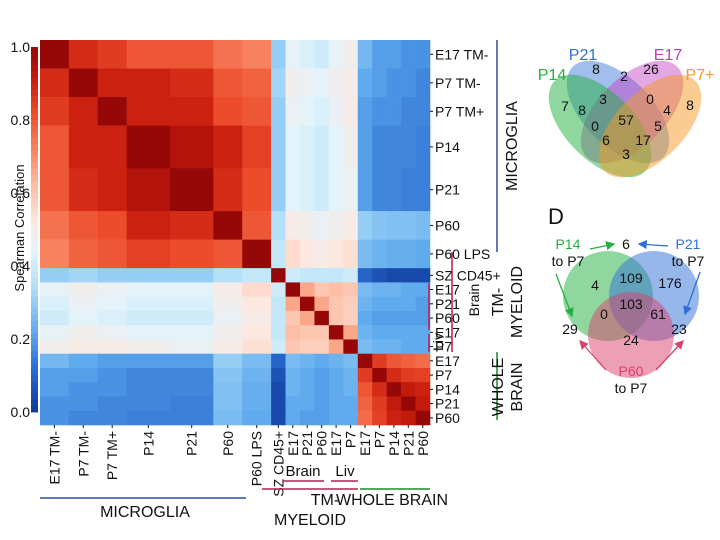 Image resolution: width=720 pixels, height=540 pixels. Describe the element at coordinates (658, 126) in the screenshot. I see `venn4-count-11: 5` at that location.